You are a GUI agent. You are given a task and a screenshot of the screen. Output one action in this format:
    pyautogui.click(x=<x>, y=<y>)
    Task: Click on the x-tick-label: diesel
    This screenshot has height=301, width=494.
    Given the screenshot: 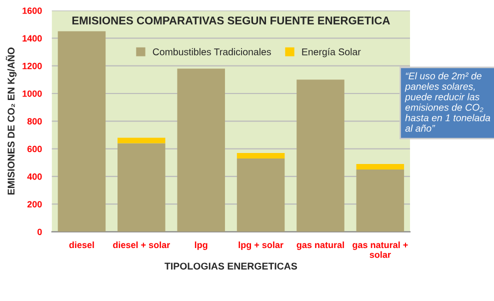 What is the action you would take?
    pyautogui.click(x=81, y=244)
    